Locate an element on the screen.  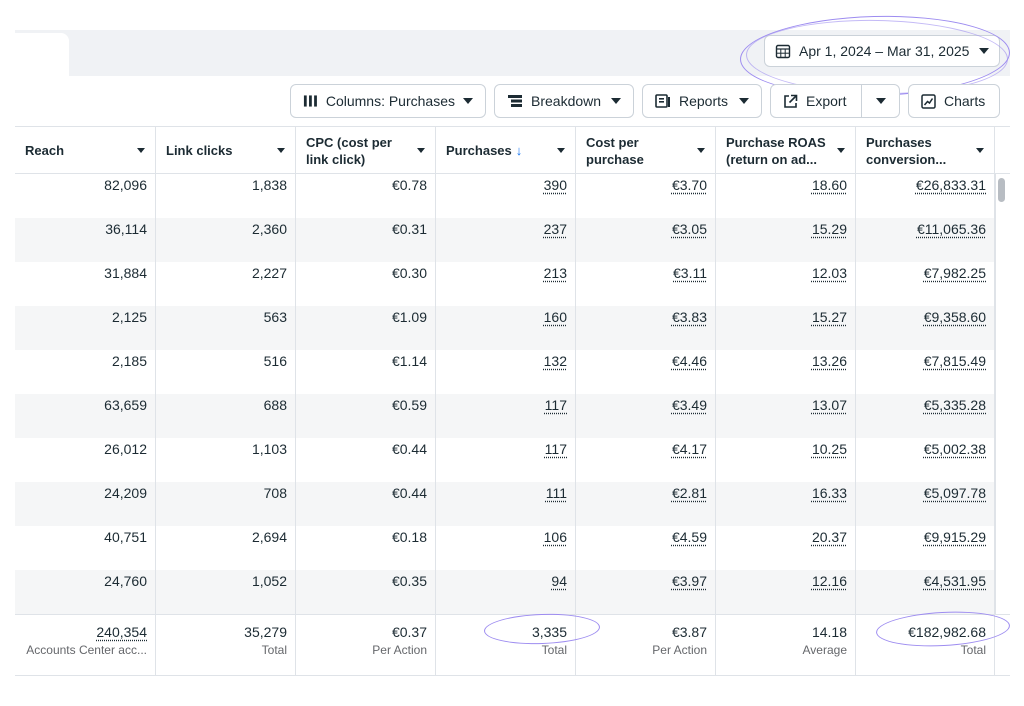
table-row: 40,751 2,694 €0.18 106 €4.59 20.37 €9,915.29 is located at coordinates (505, 548).